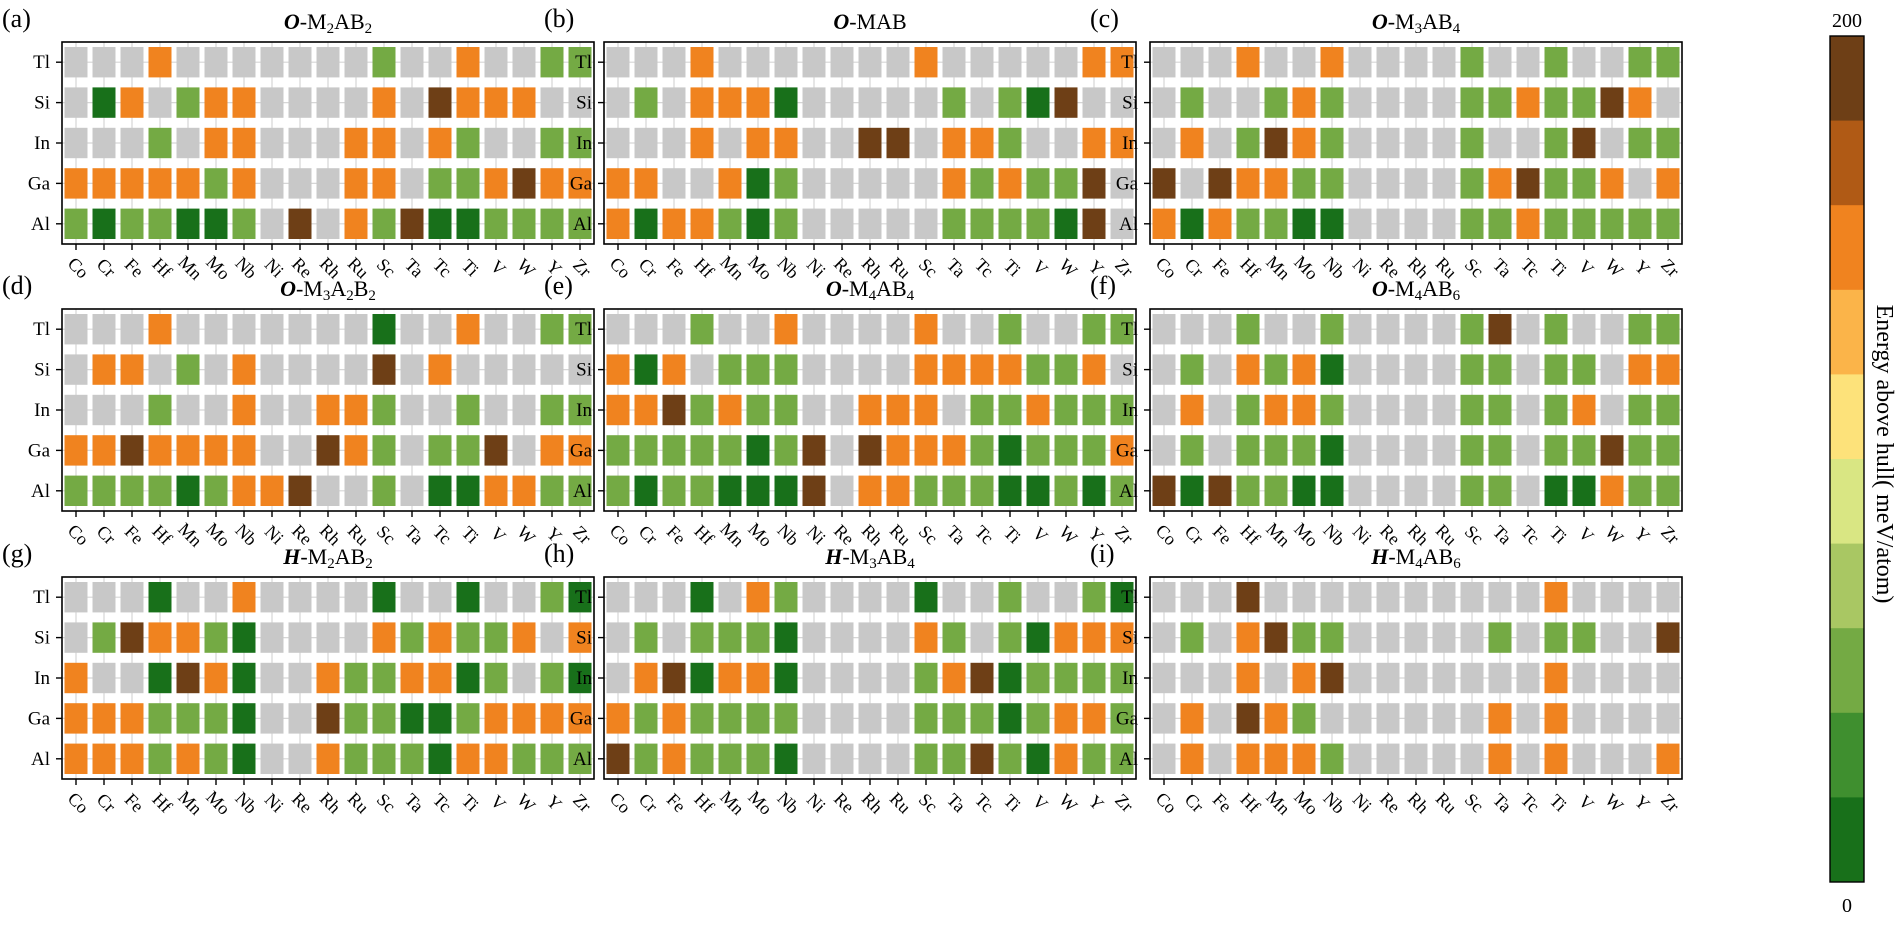  Describe the element at coordinates (816, 802) in the screenshot. I see `x-tick-label: Ni` at that location.